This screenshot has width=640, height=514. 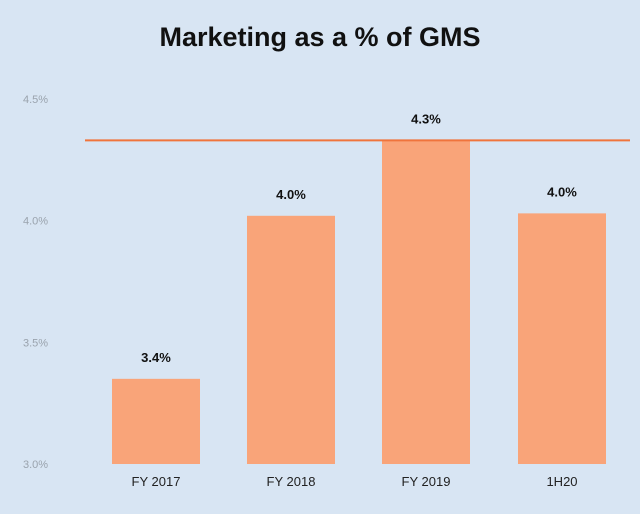 I want to click on category-labels: FY 2017 FY 2018 FY 2019 1H20, so click(x=355, y=481).